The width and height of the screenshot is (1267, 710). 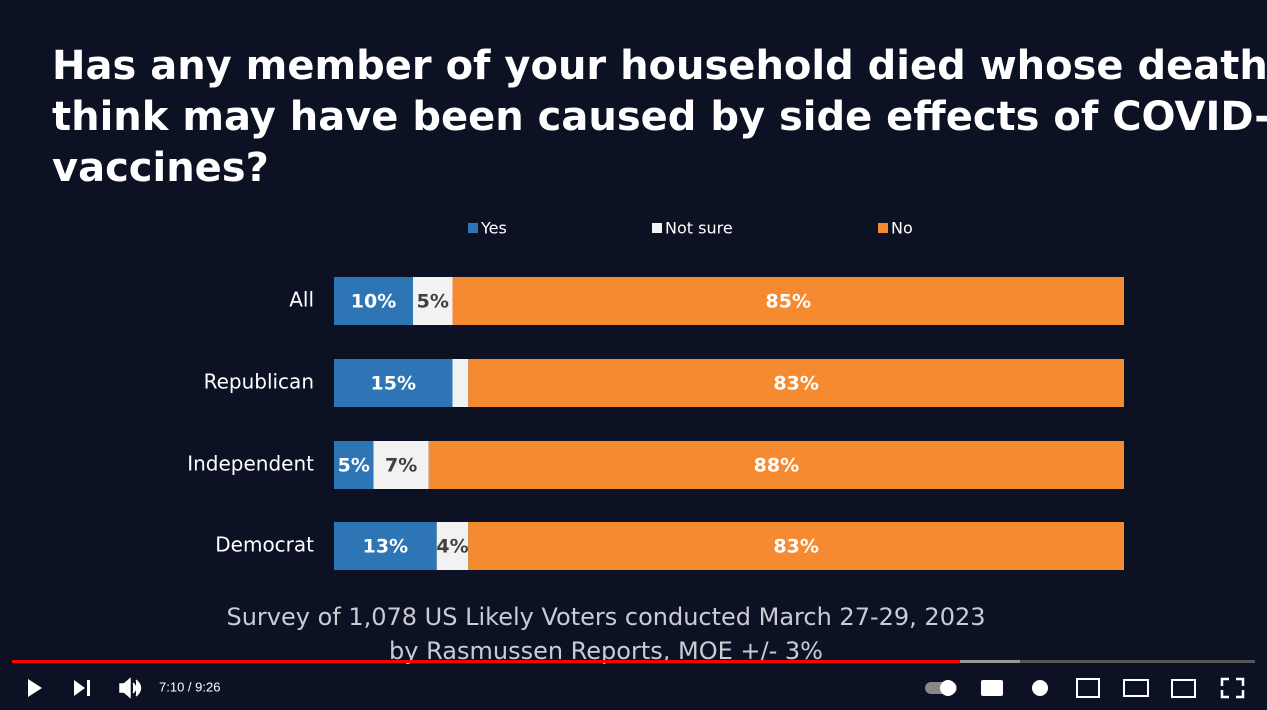 I want to click on settings-button, so click(x=1040, y=688).